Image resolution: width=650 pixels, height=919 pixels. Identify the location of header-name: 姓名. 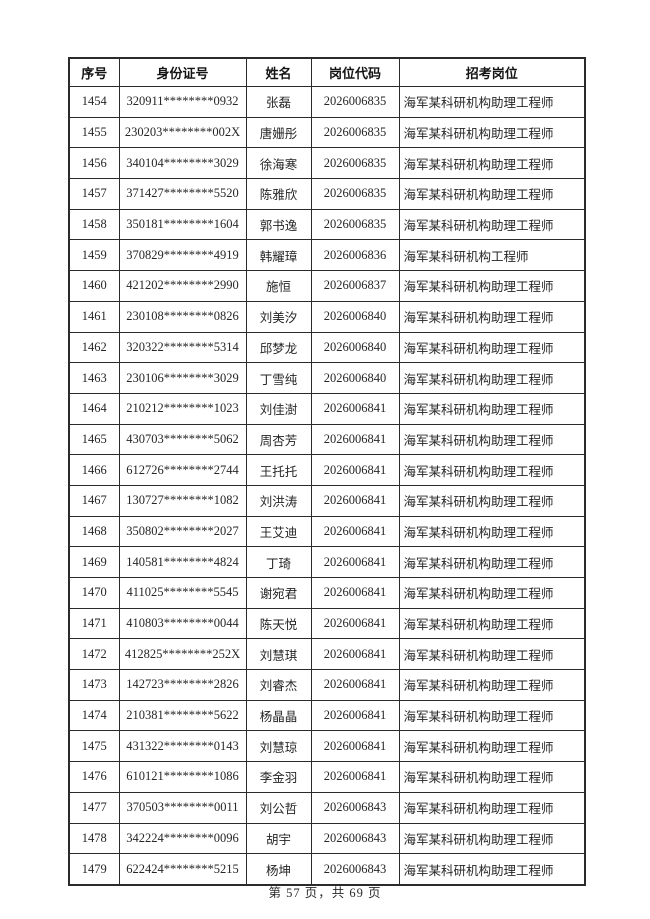
(278, 72).